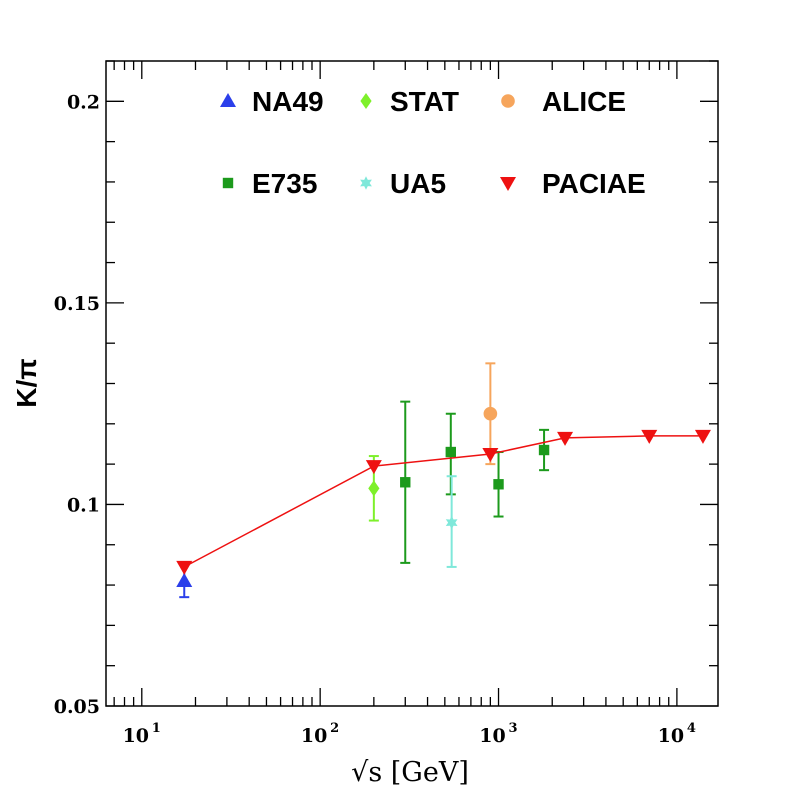 The height and width of the screenshot is (795, 792). What do you see at coordinates (77, 304) in the screenshot?
I see `y-tick-label: 0.15` at bounding box center [77, 304].